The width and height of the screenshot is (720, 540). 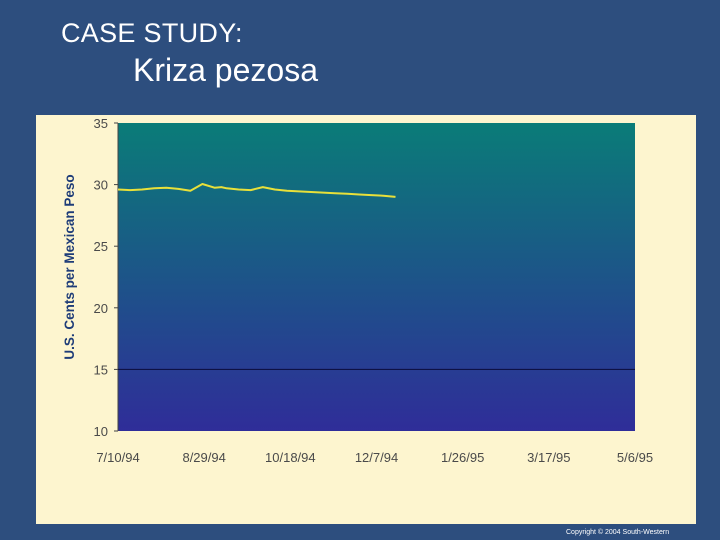 What do you see at coordinates (101, 369) in the screenshot?
I see `y-tick-label: 15` at bounding box center [101, 369].